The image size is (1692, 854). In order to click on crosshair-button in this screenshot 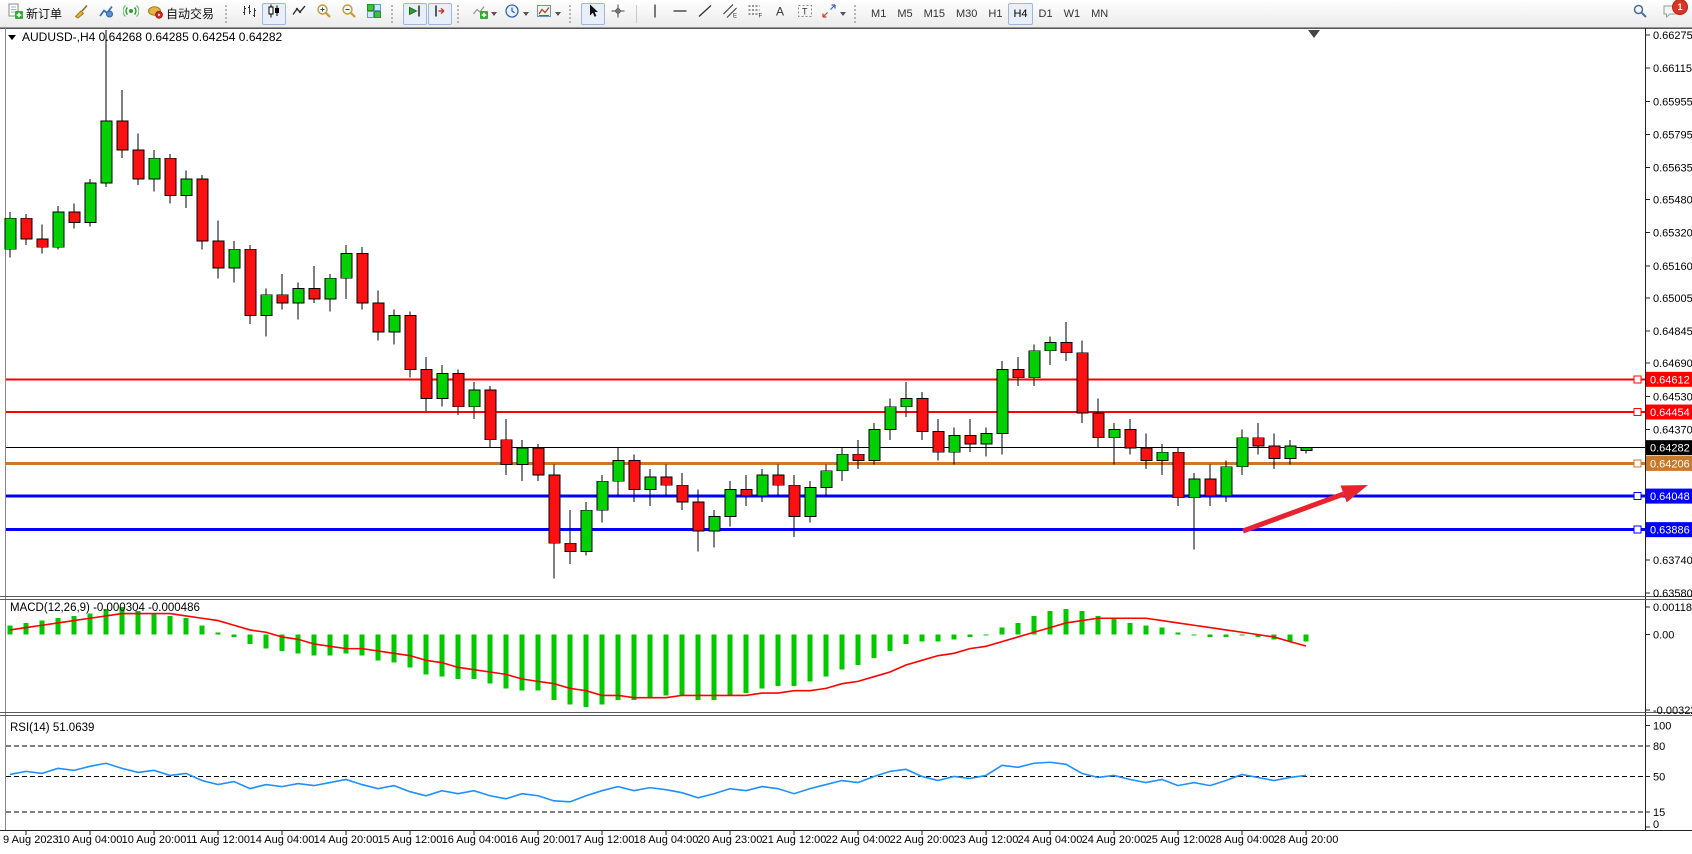, I will do `click(618, 14)`.